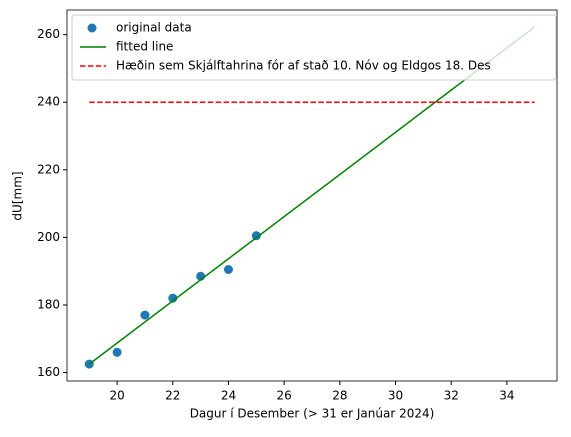 The height and width of the screenshot is (437, 571). I want to click on y-tick-label: 180, so click(48, 304).